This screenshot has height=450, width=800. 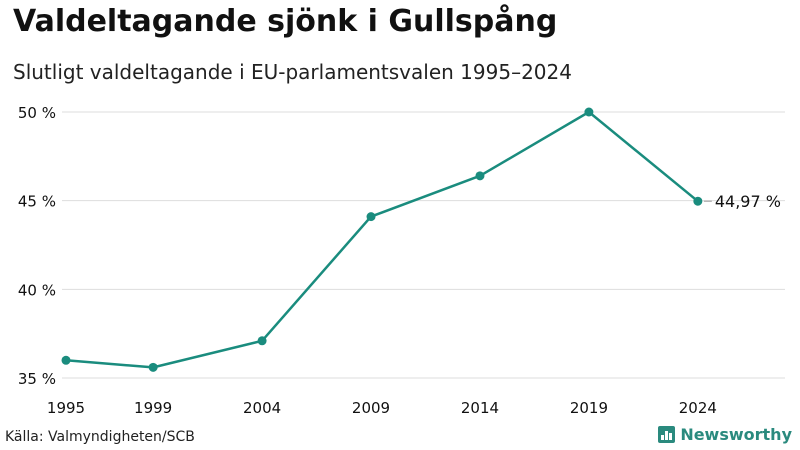 What do you see at coordinates (480, 408) in the screenshot?
I see `x-tick-label: 2014` at bounding box center [480, 408].